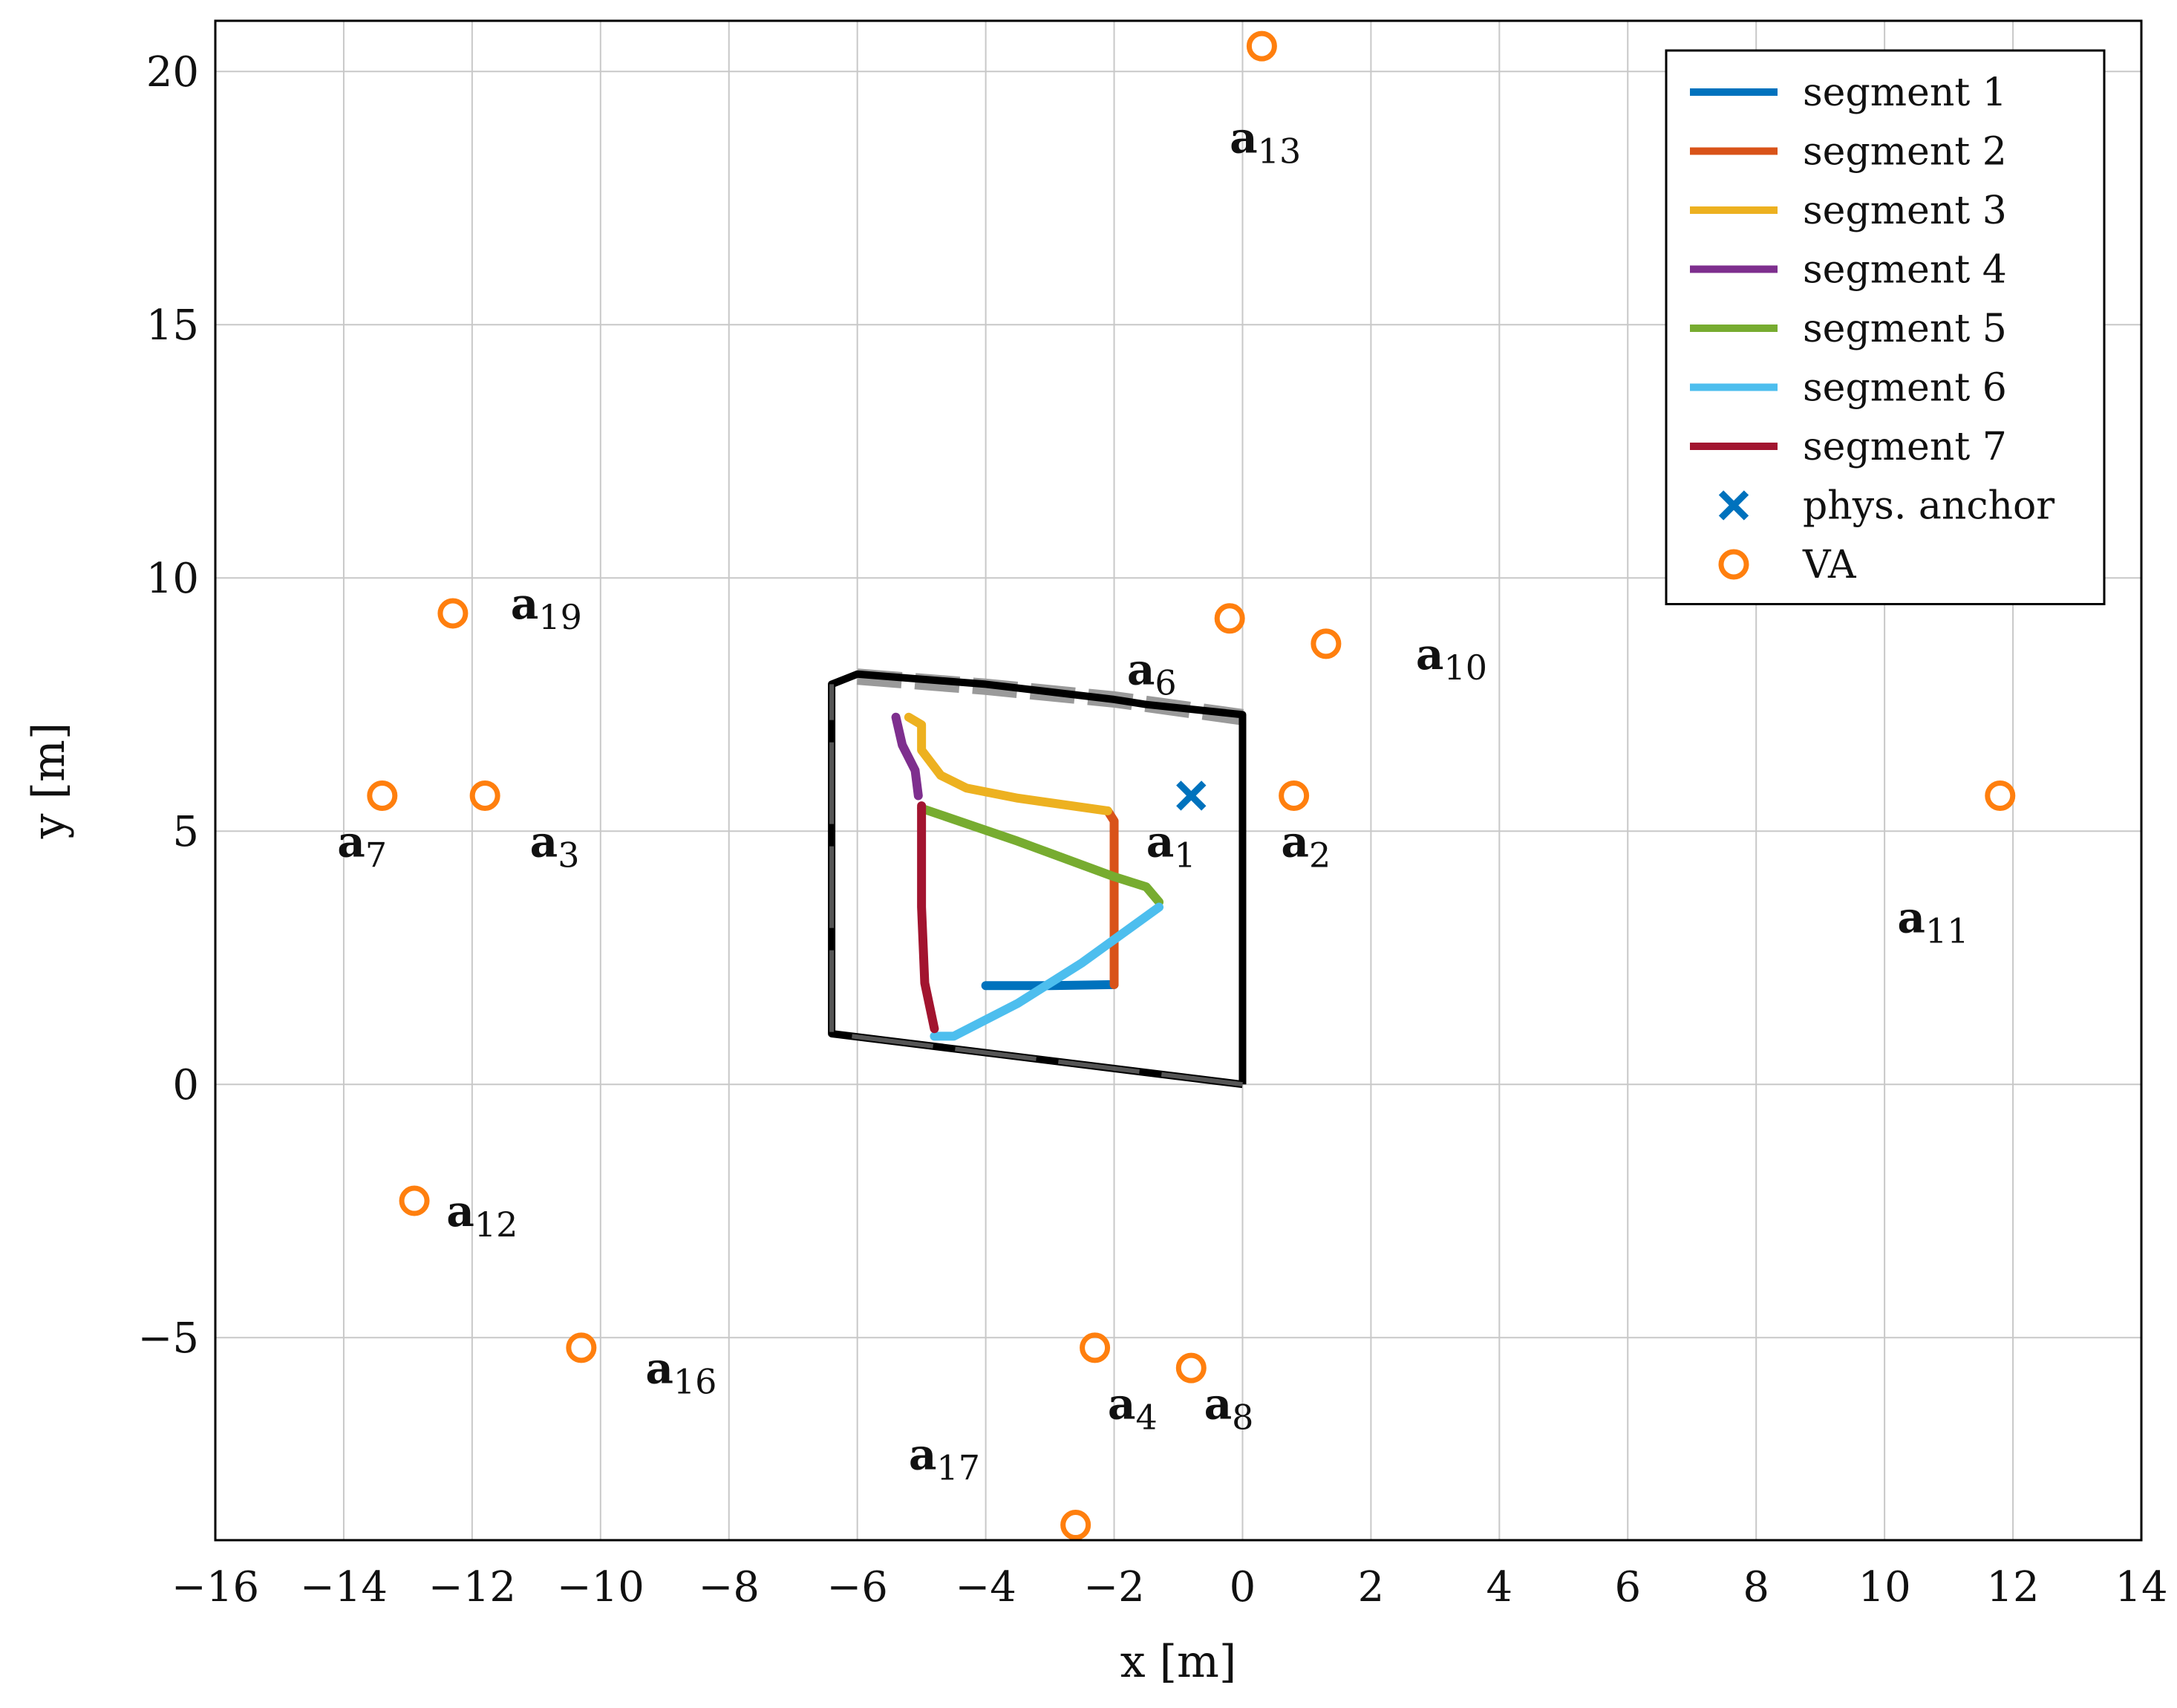  What do you see at coordinates (172, 325) in the screenshot?
I see `y-tick-label: 15` at bounding box center [172, 325].